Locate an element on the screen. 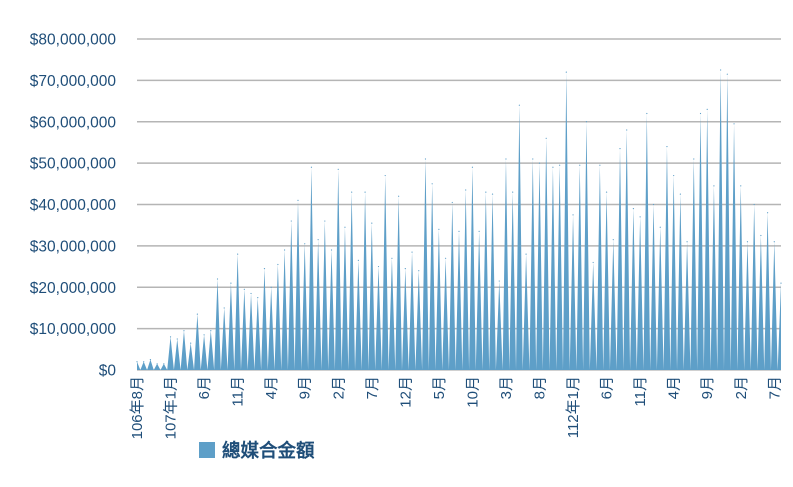  x-tick-label: 7月 is located at coordinates (774, 387).